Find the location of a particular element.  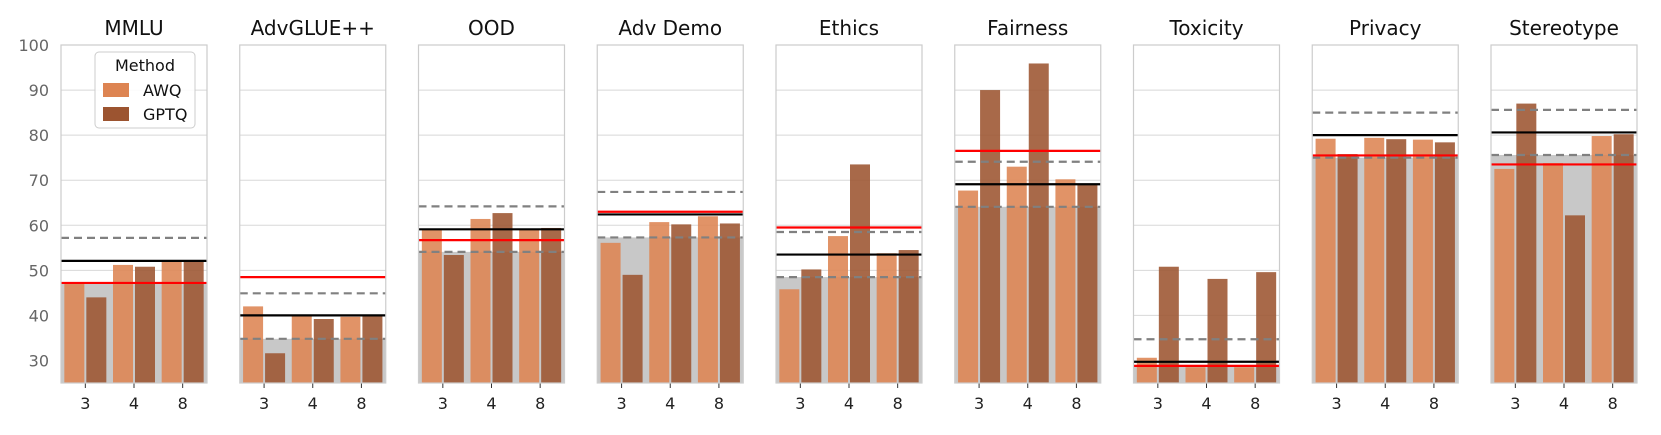

legend-title: Method is located at coordinates (145, 65).